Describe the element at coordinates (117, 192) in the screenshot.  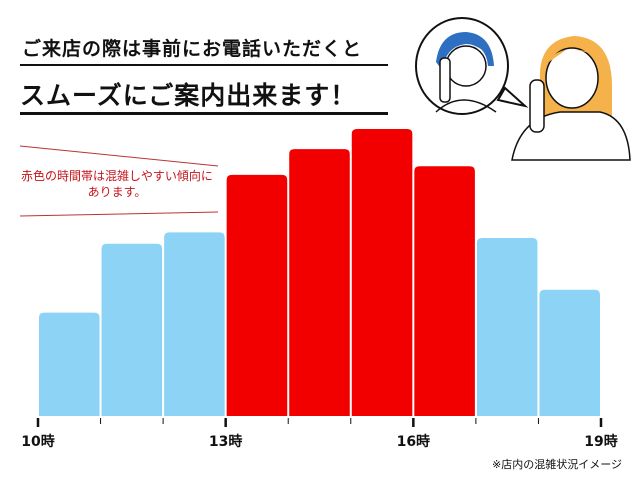
I see `annotation-line-2: あります。` at that location.